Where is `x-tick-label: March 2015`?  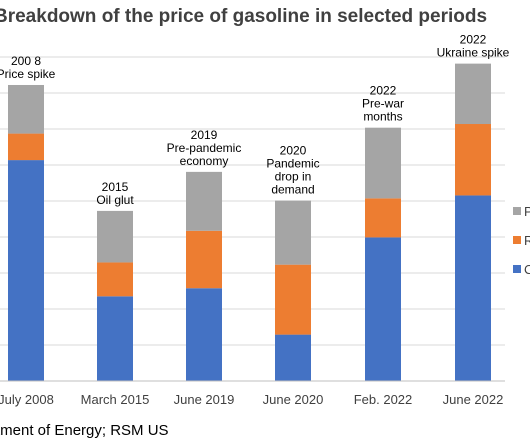 x-tick-label: March 2015 is located at coordinates (115, 399).